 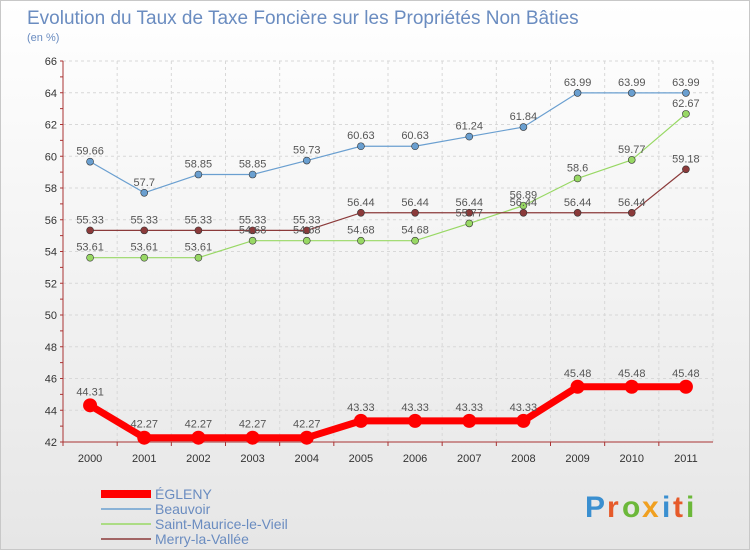 I want to click on logo-letter: o, so click(x=631, y=507).